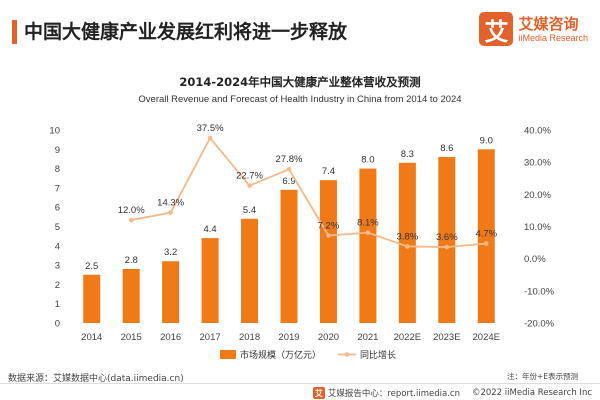  What do you see at coordinates (367, 160) in the screenshot?
I see `bar-value-label: 8.0` at bounding box center [367, 160].